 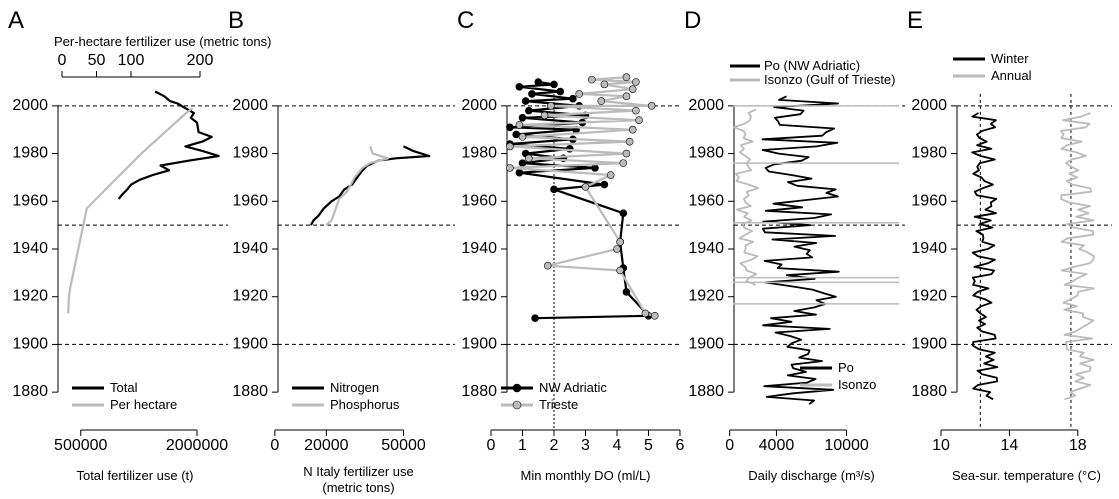 I want to click on legend-top-label: Isonzo (Gulf of Trieste), so click(x=830, y=79).